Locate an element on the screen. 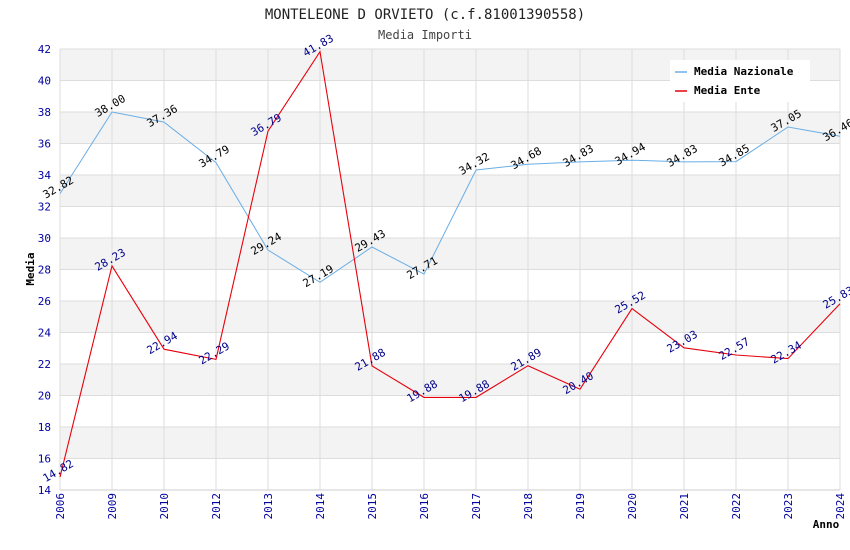  y-tick-label: 42 is located at coordinates (44, 49).